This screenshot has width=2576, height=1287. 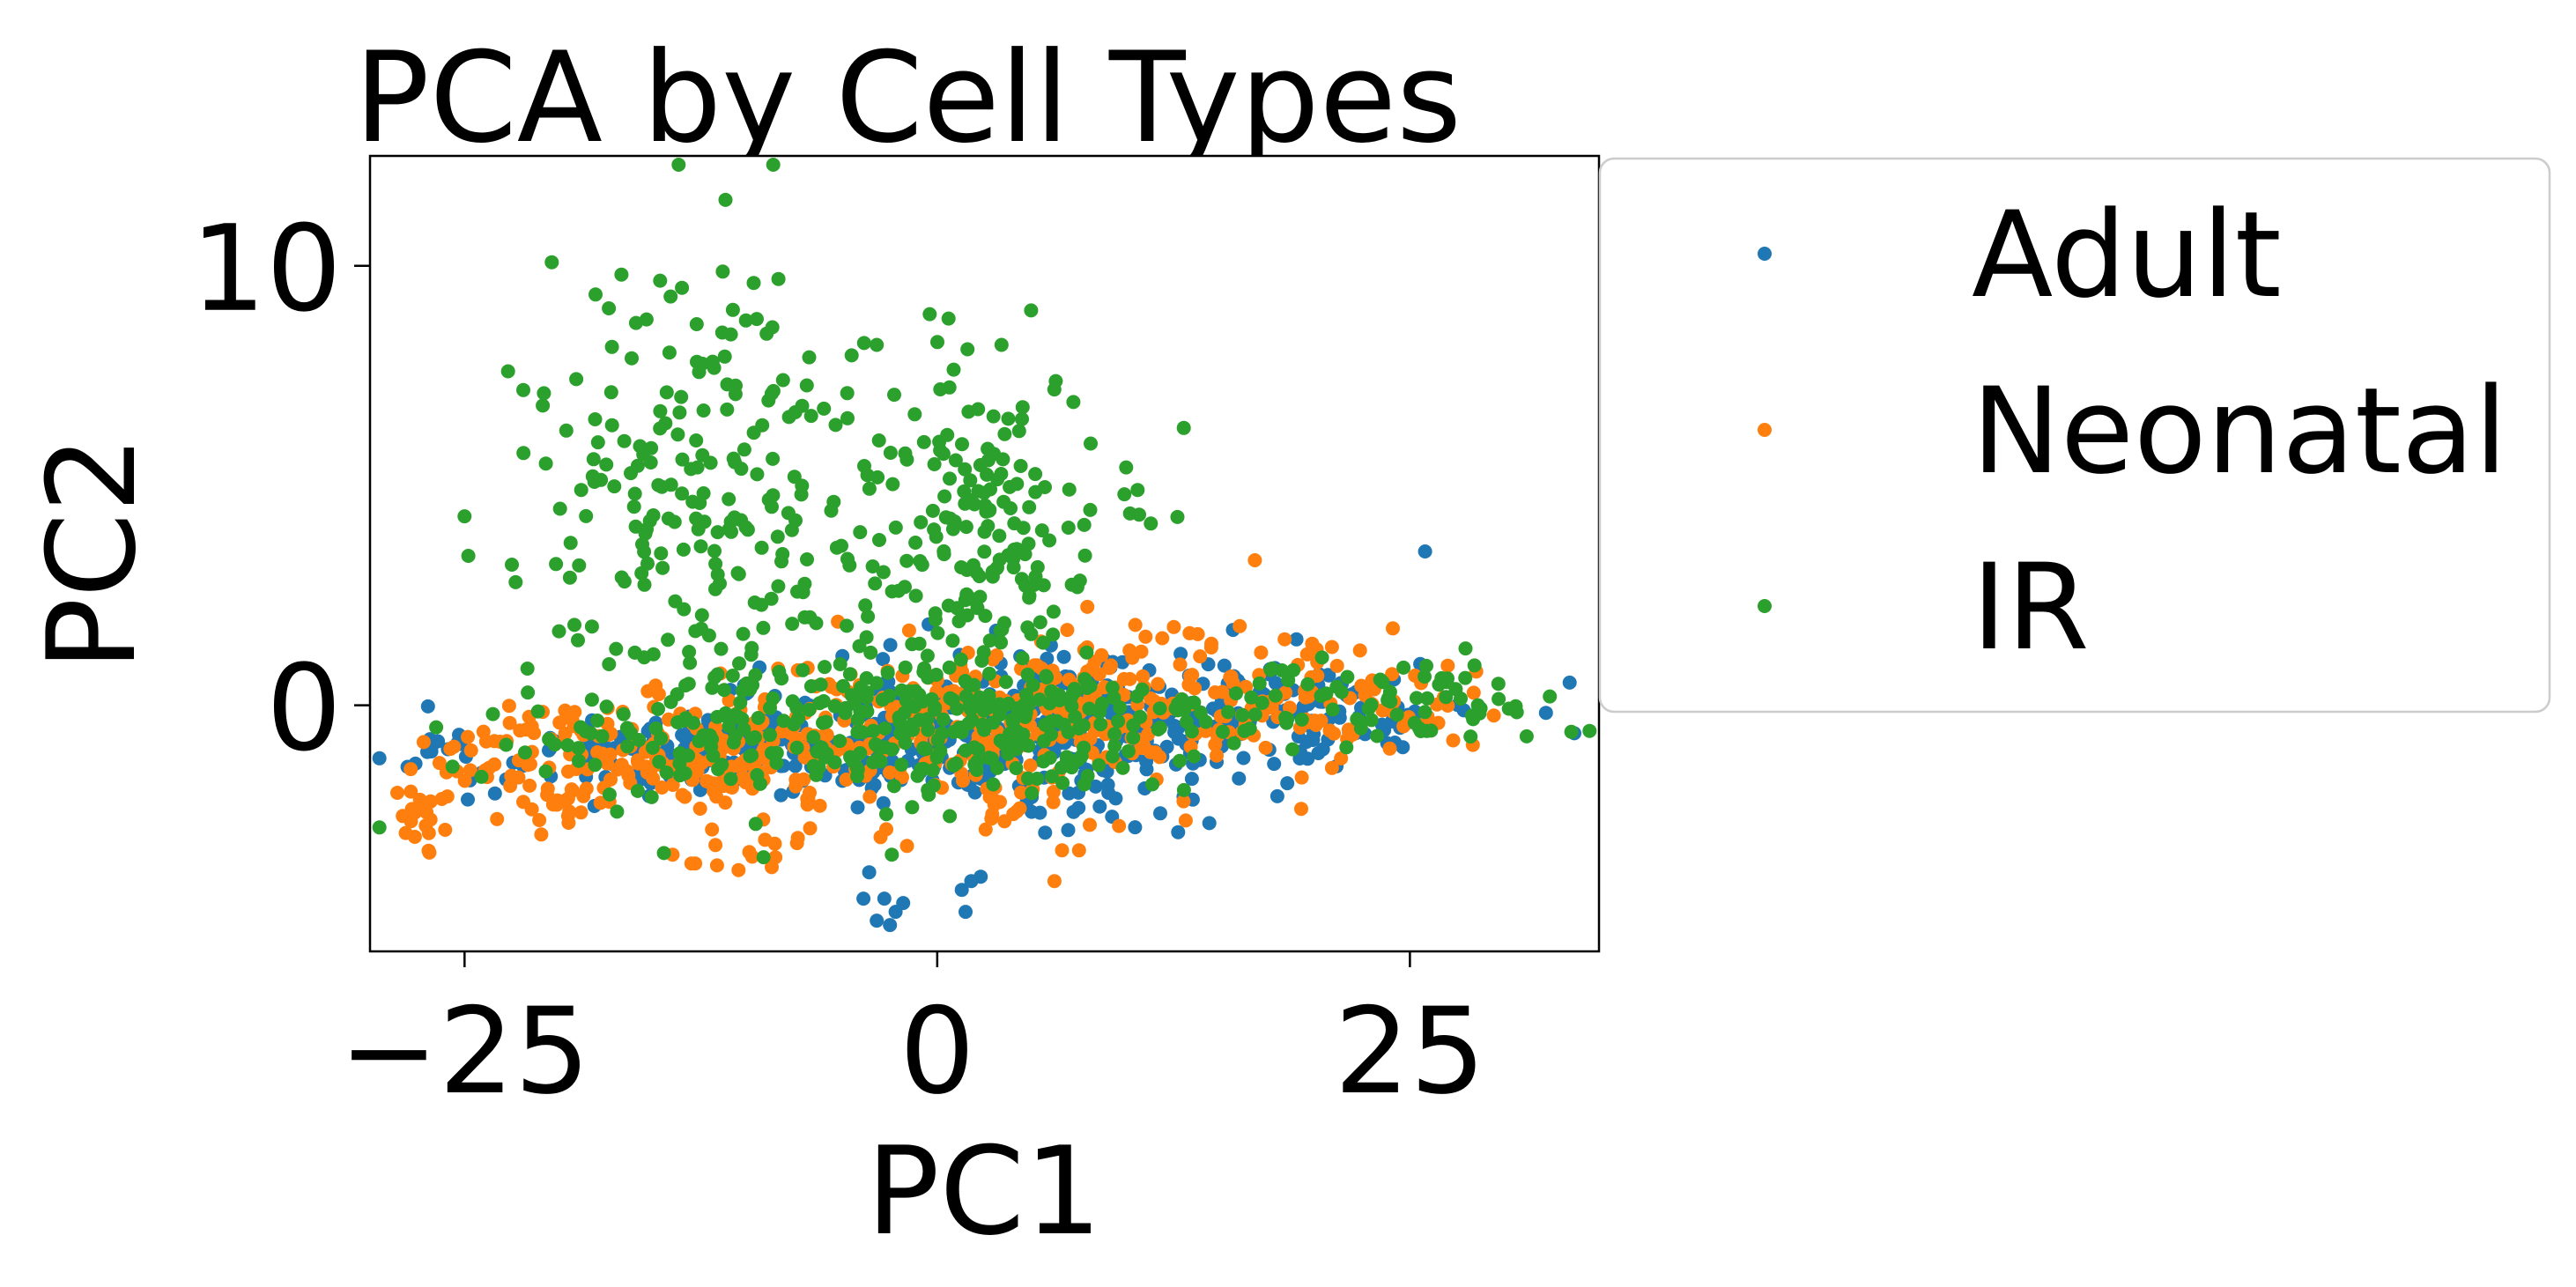 I want to click on legend-label-neonatal: Neonatal, so click(x=2240, y=431).